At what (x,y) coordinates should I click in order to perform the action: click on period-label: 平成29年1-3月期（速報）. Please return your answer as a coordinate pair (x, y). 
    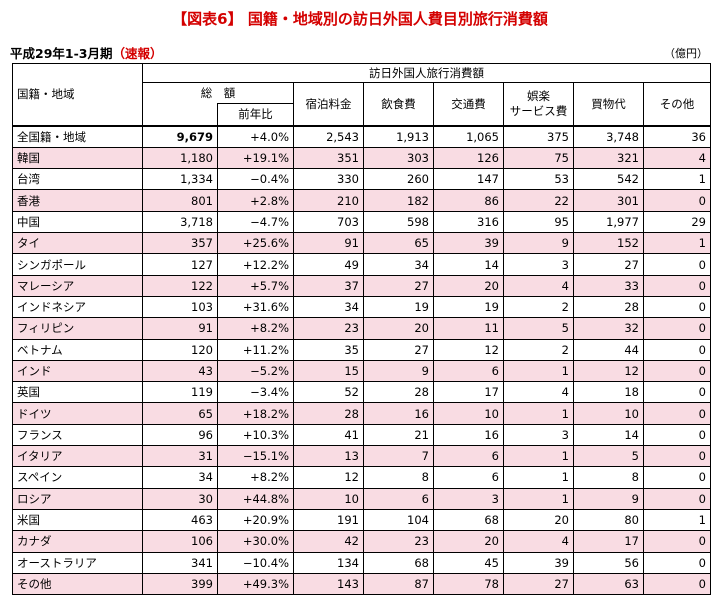
    Looking at the image, I should click on (86, 52).